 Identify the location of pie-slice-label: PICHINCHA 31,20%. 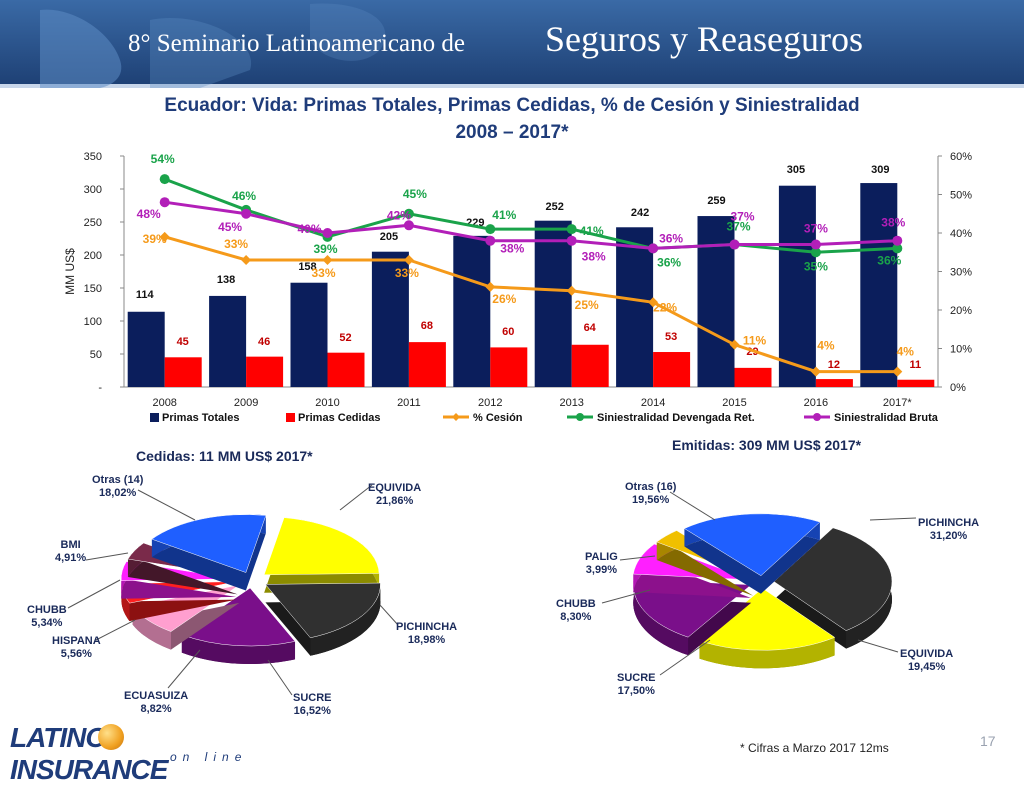
(948, 530).